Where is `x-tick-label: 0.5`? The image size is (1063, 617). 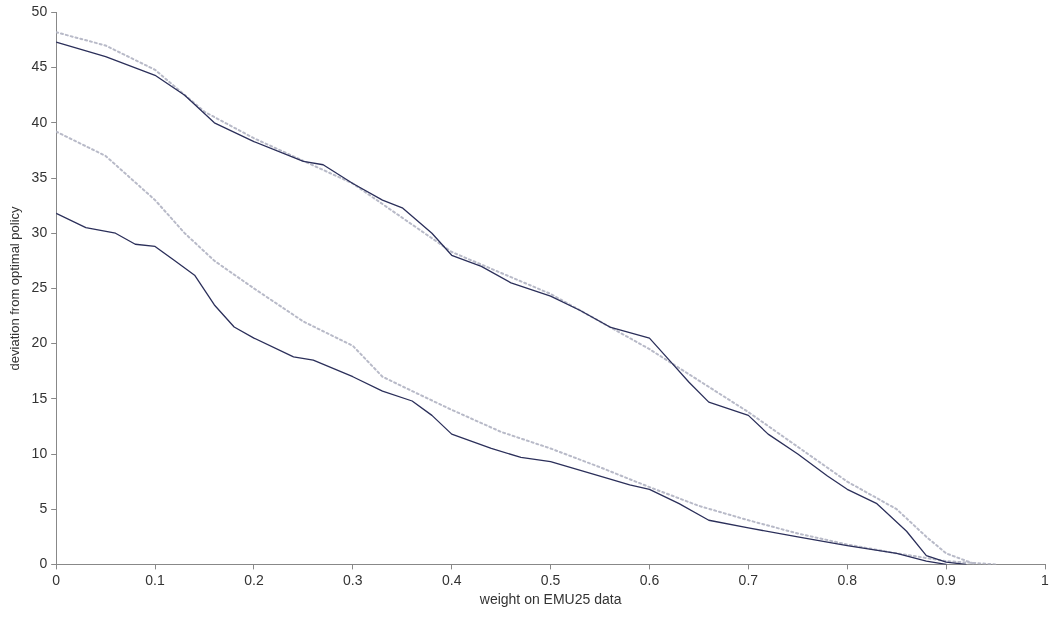
x-tick-label: 0.5 is located at coordinates (550, 579).